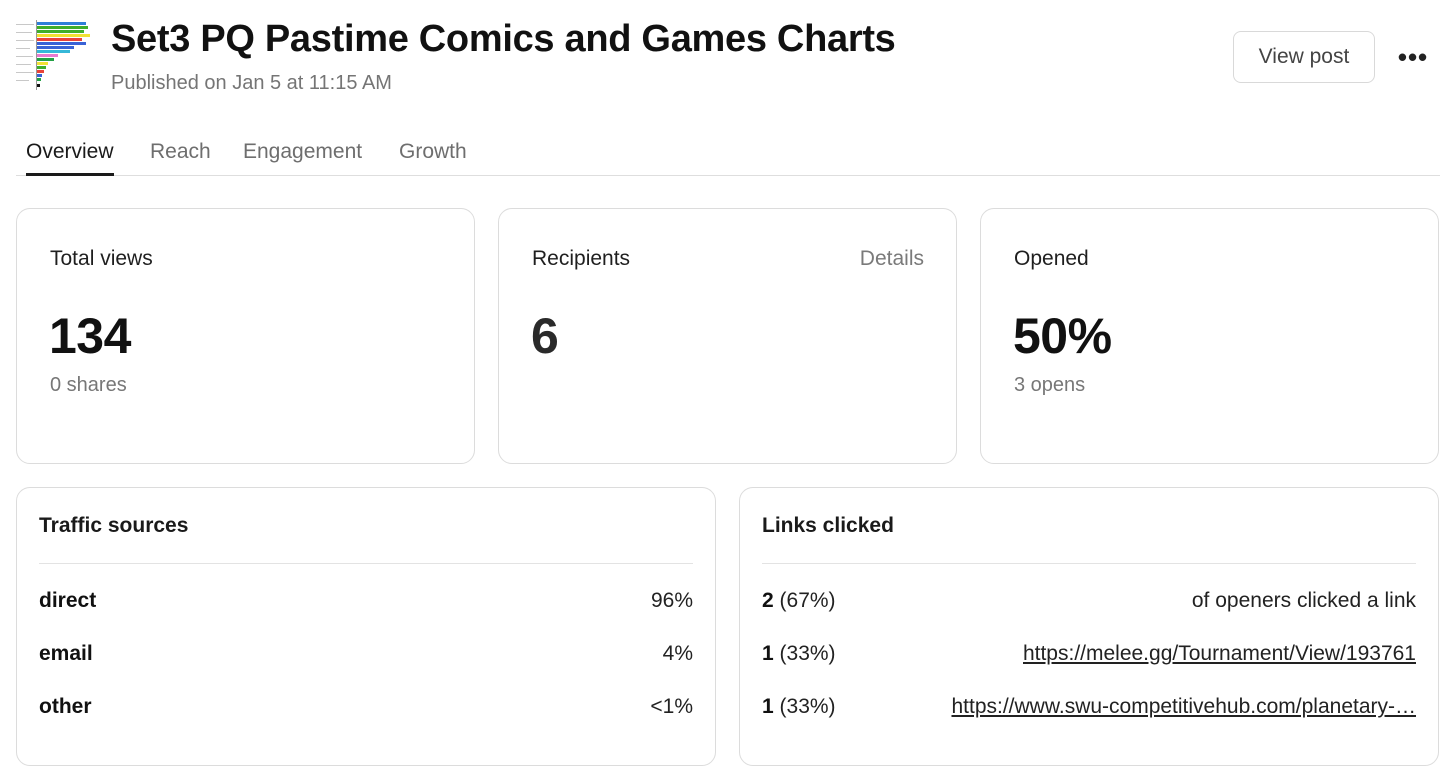 The image size is (1456, 781). I want to click on opens-count: 3 opens, so click(1050, 385).